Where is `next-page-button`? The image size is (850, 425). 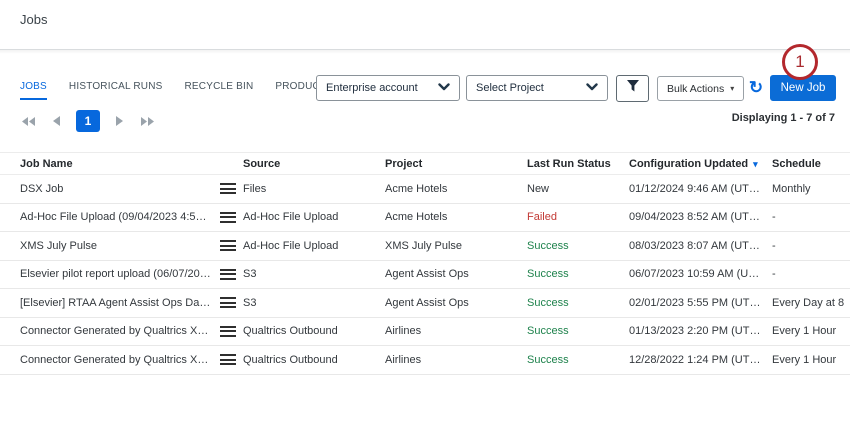 next-page-button is located at coordinates (119, 121).